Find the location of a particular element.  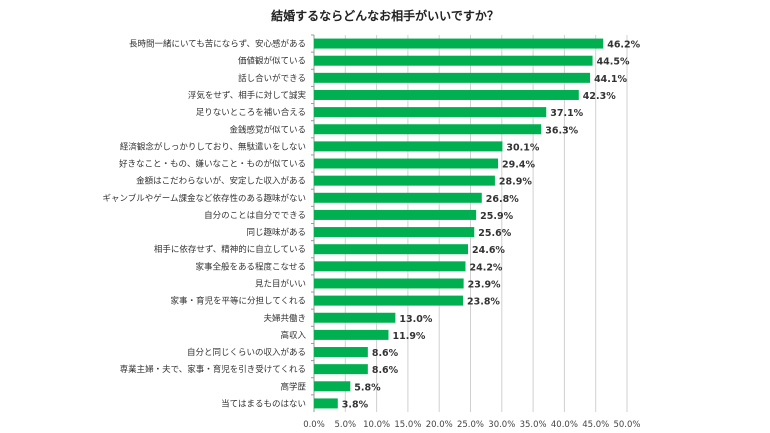

category-label: 同じ趣味がある is located at coordinates (276, 232).